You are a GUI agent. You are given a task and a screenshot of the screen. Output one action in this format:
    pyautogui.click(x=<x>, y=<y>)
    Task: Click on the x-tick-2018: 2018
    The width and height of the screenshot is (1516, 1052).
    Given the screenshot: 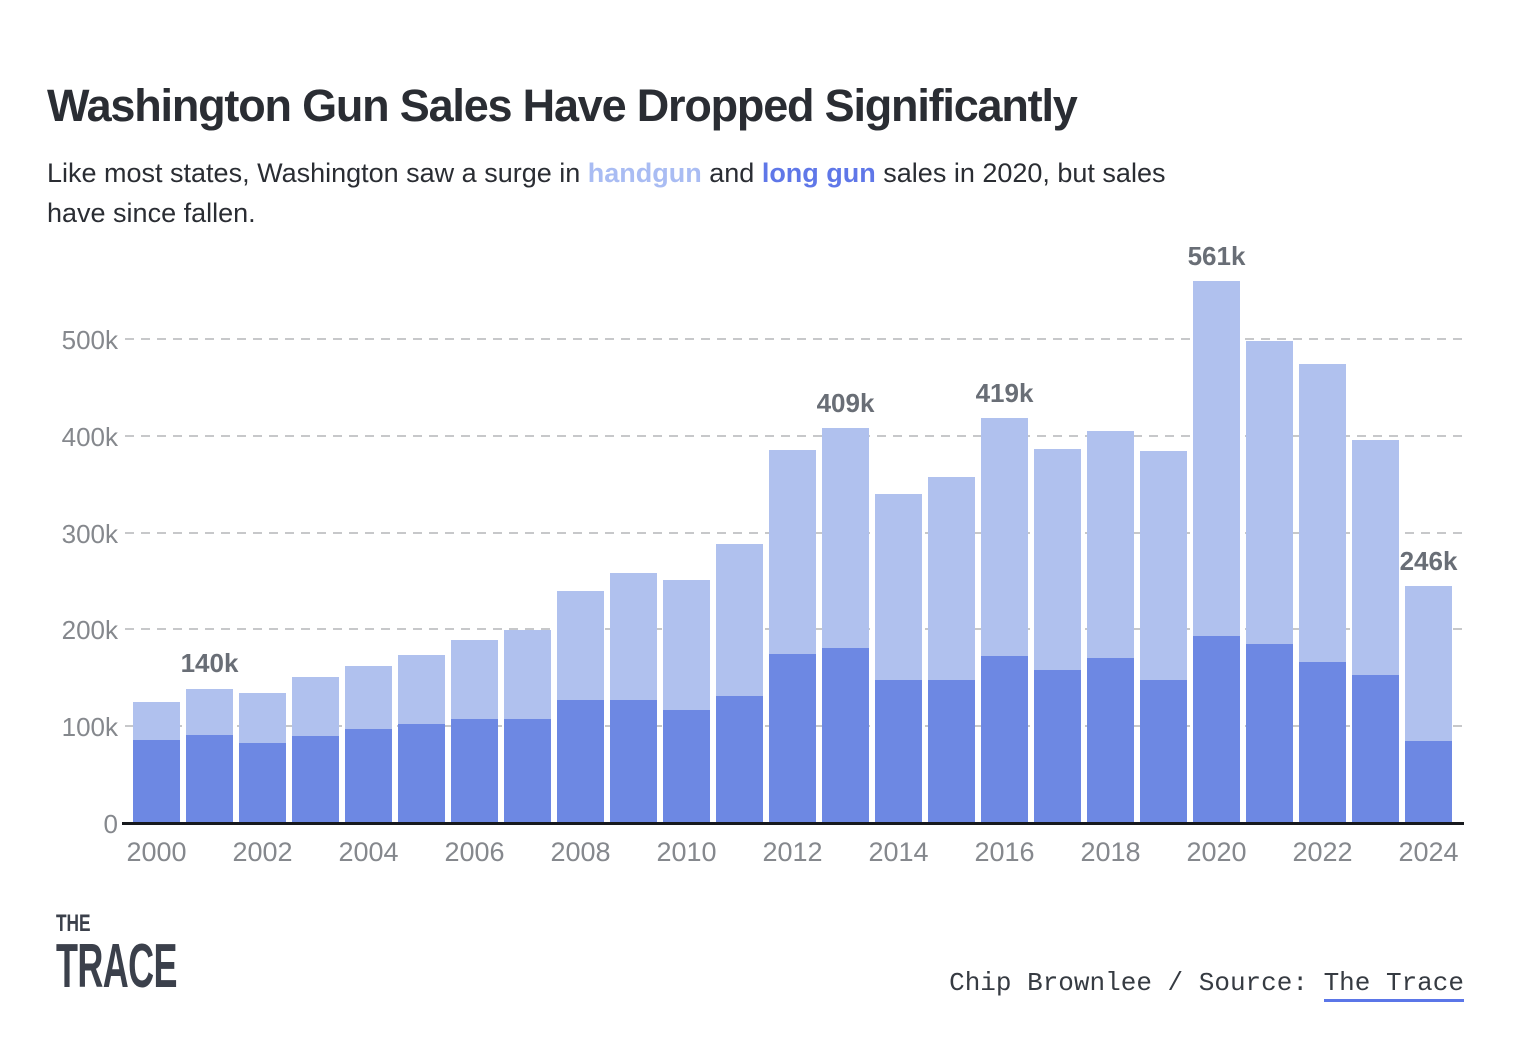 What is the action you would take?
    pyautogui.click(x=1110, y=852)
    